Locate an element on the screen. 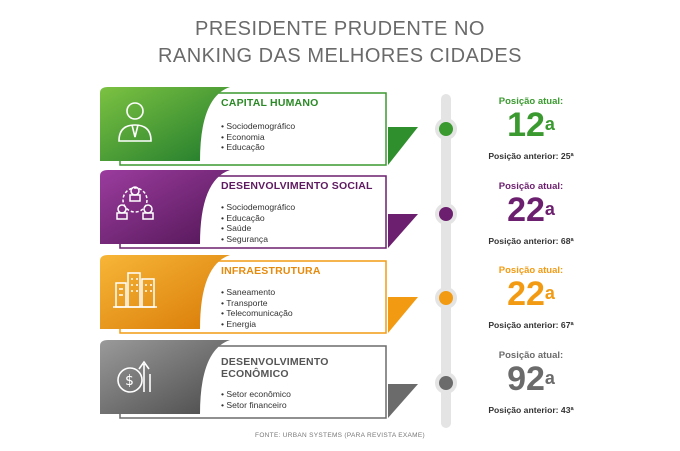  title-line-2: RANKING DAS MELHORES CIDADES is located at coordinates (340, 56).